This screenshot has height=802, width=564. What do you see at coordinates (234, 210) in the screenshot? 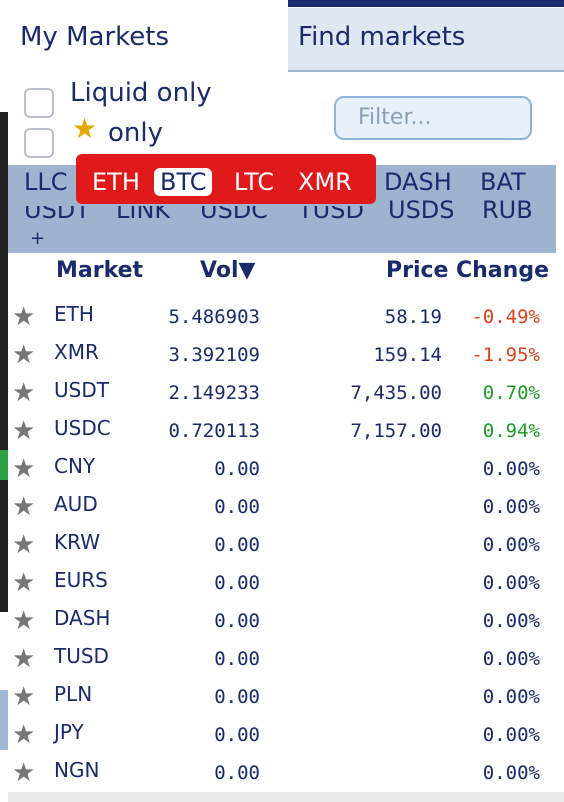
I see `currency-usdc: USDC` at bounding box center [234, 210].